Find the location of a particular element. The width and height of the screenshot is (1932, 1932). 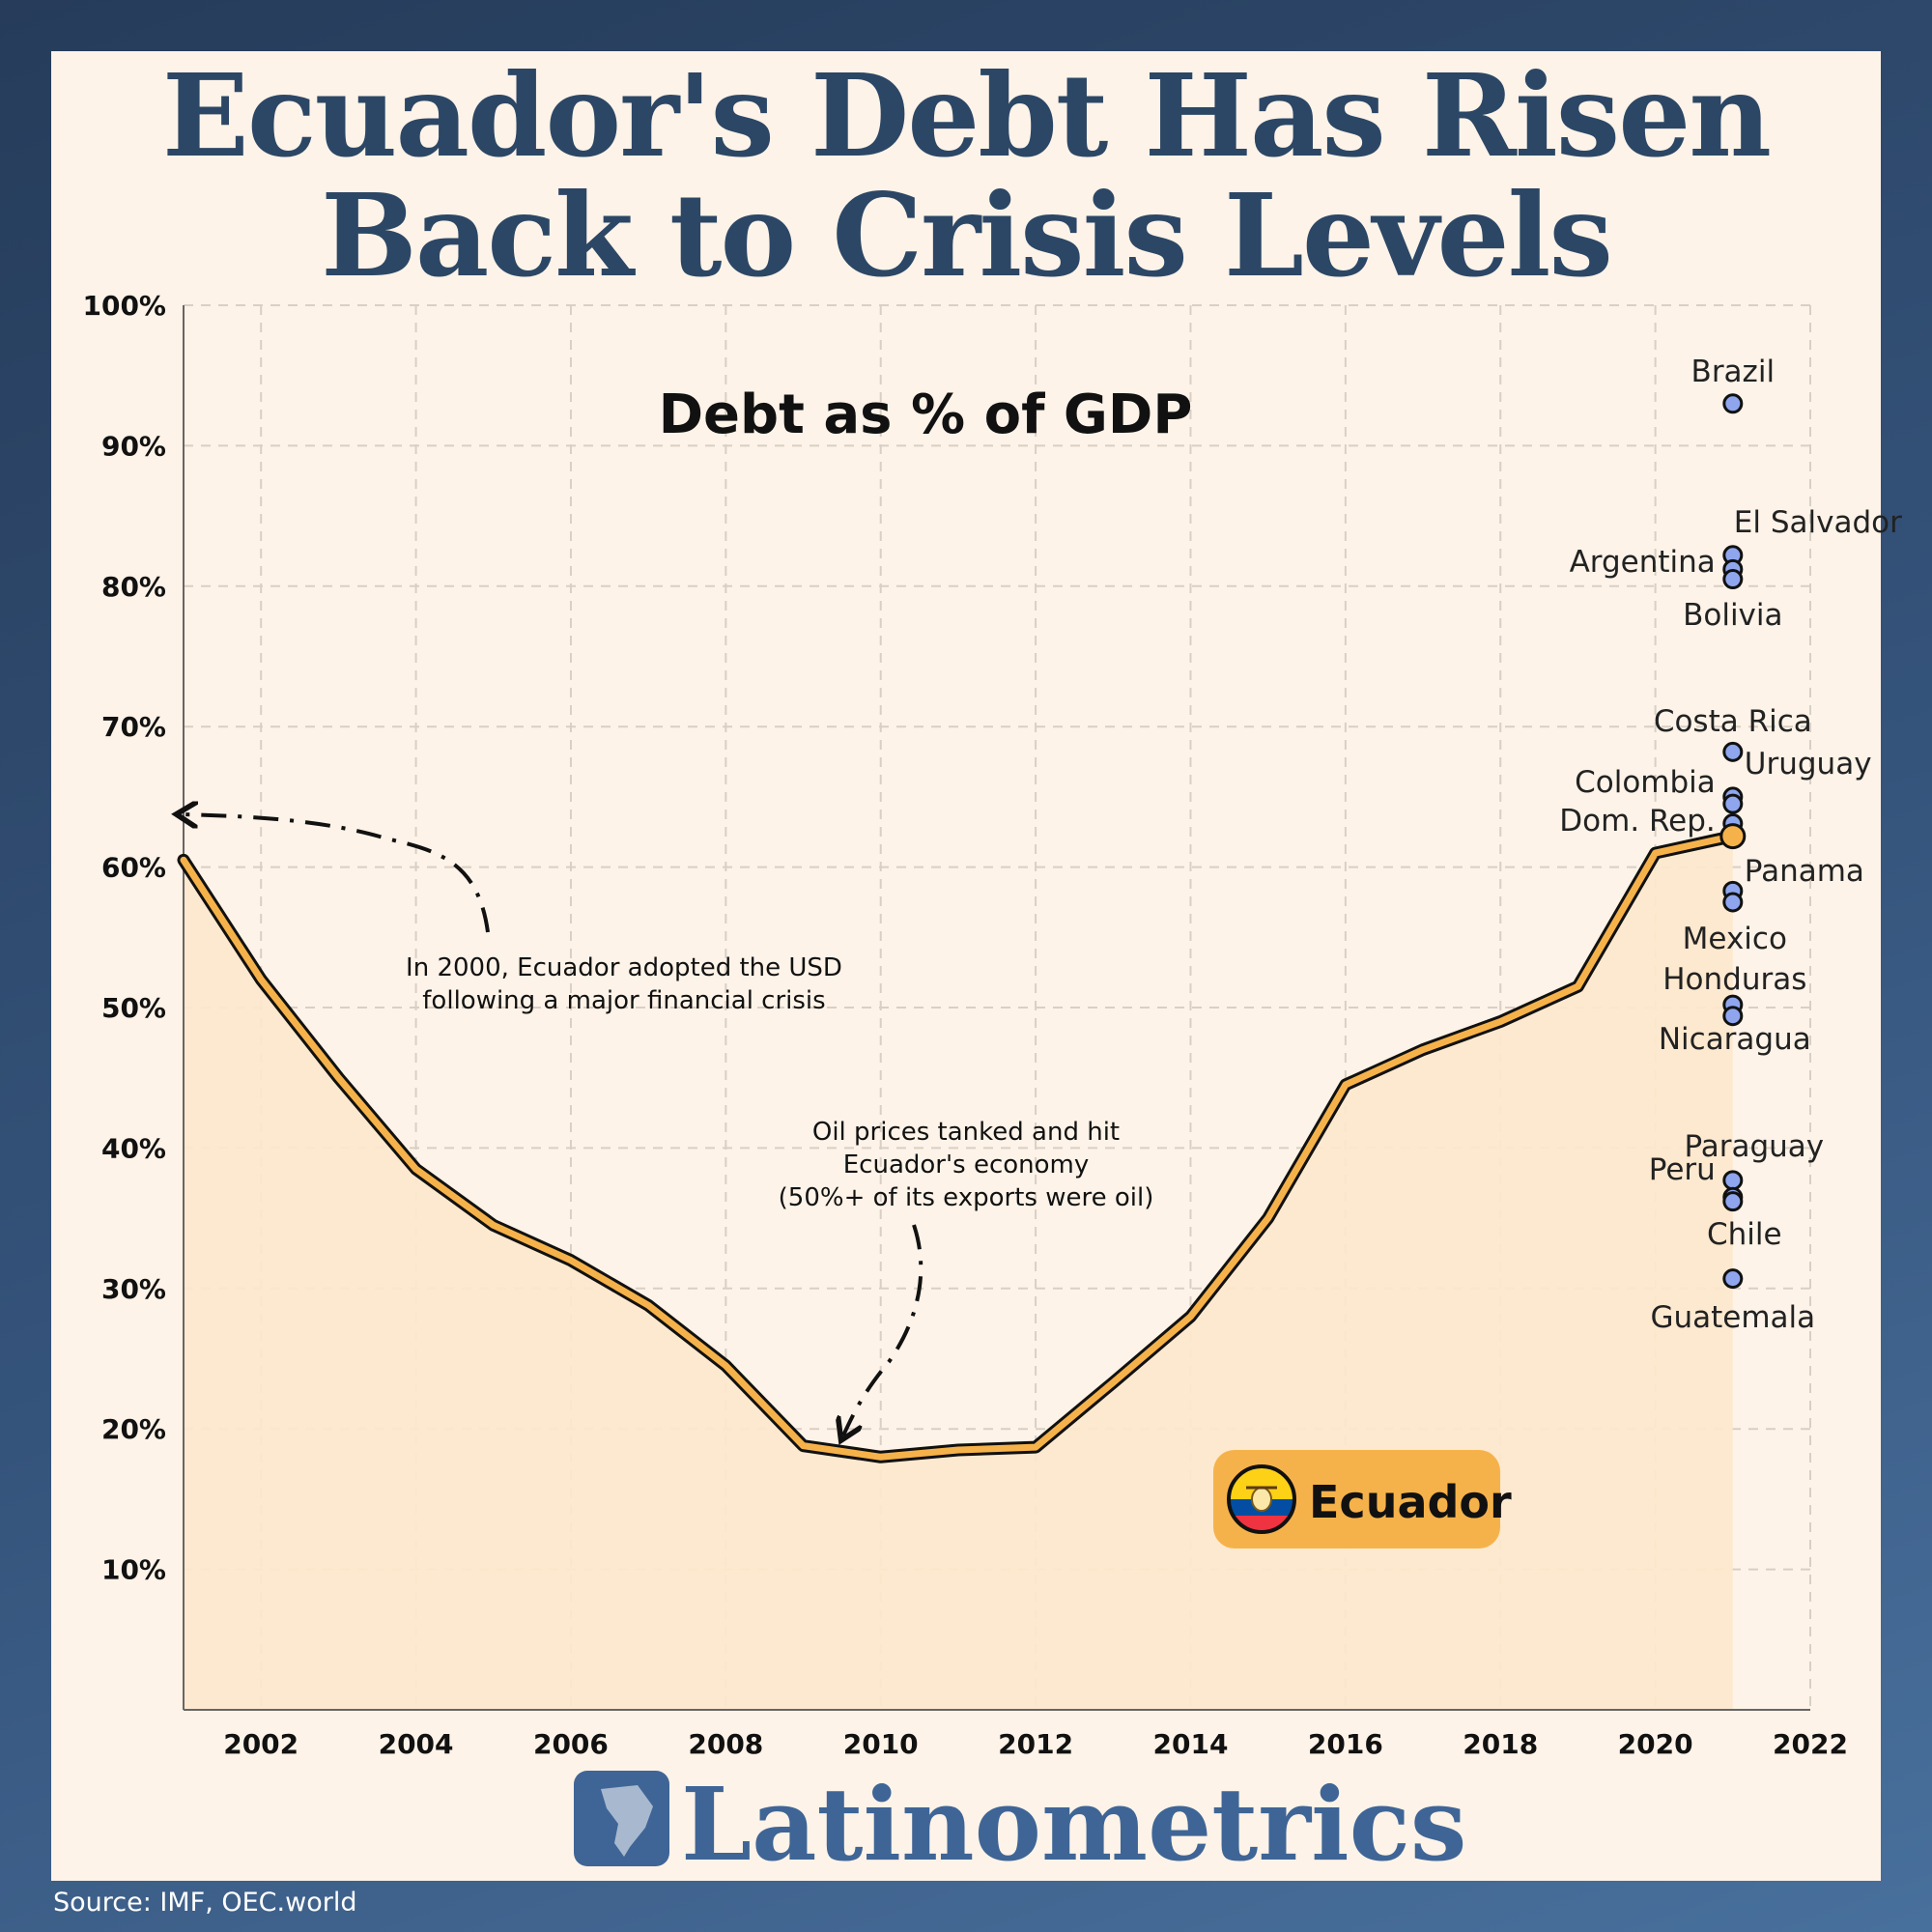

y-tick-label: 40% is located at coordinates (133, 1148).